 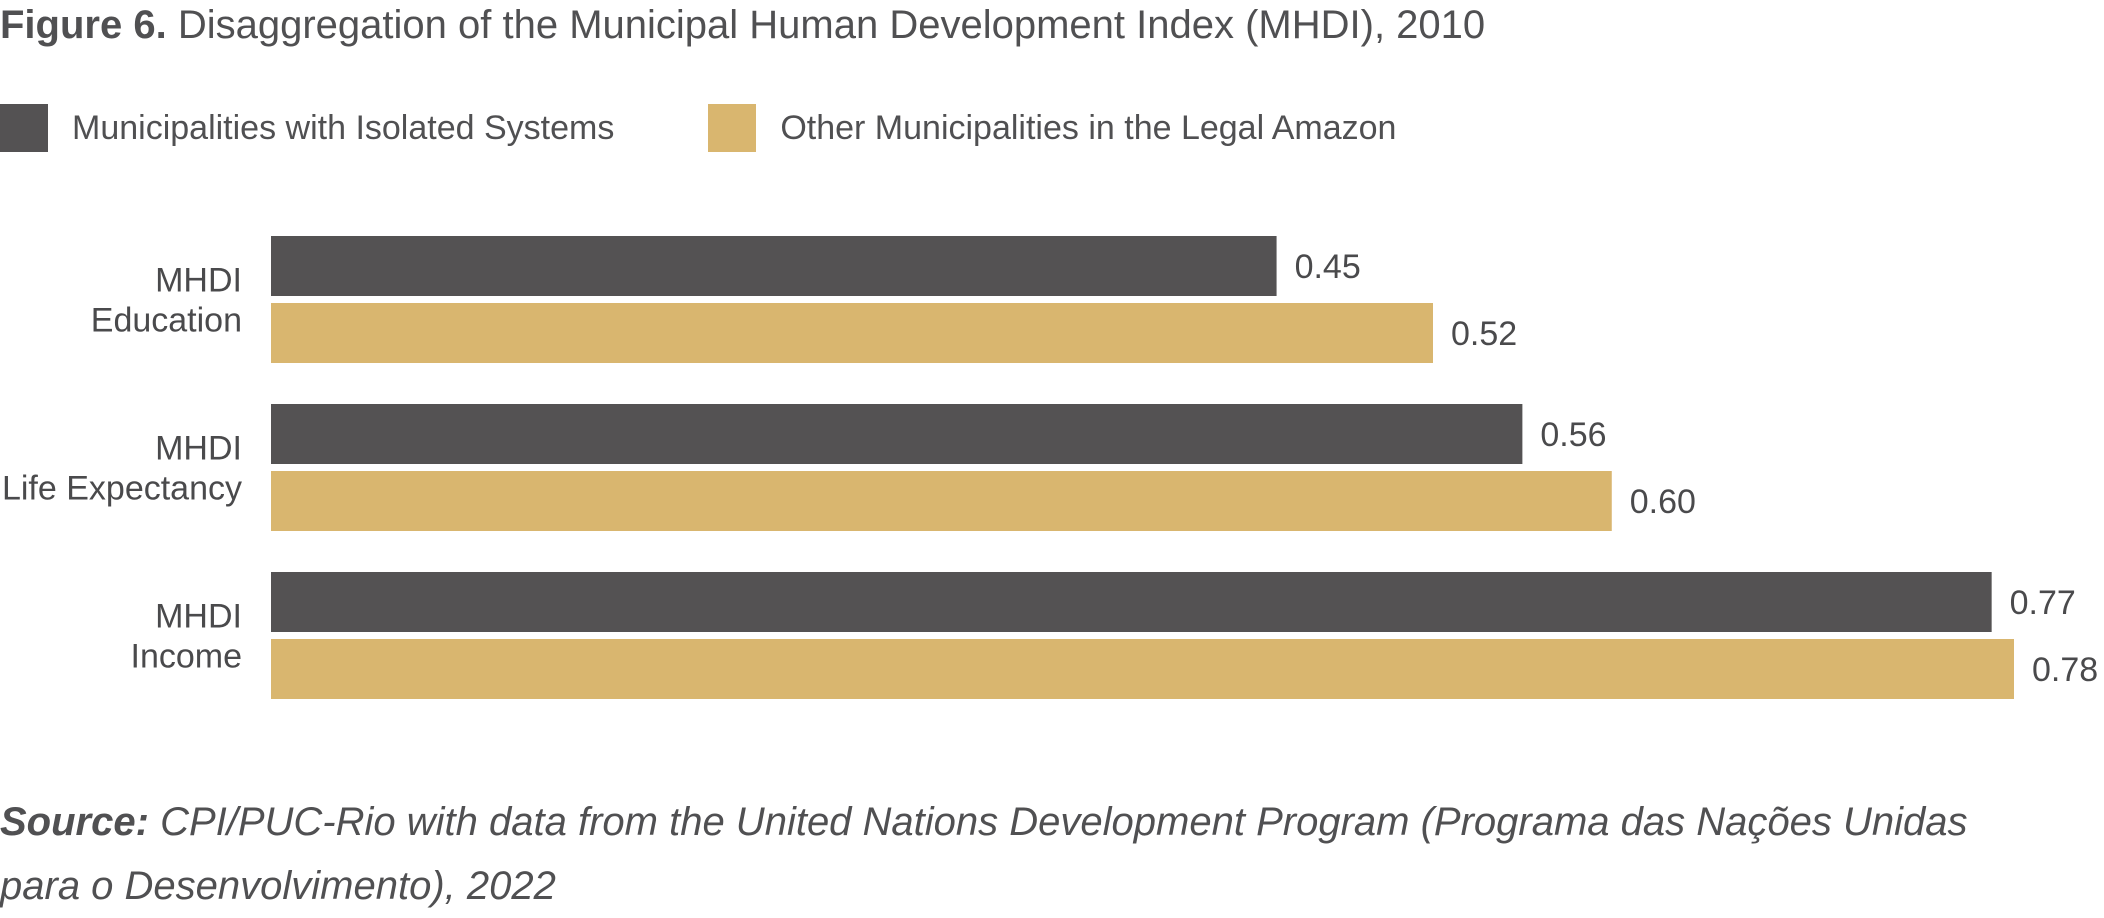 I want to click on bar-group: 0.77 0.78, so click(x=1184, y=635).